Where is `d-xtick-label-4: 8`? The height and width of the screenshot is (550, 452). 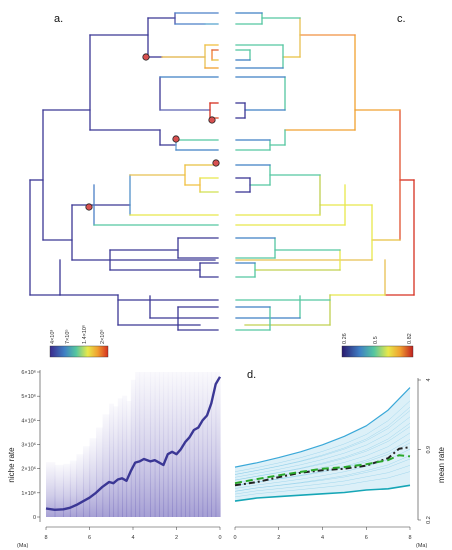 d-xtick-label-4: 8 is located at coordinates (409, 538).